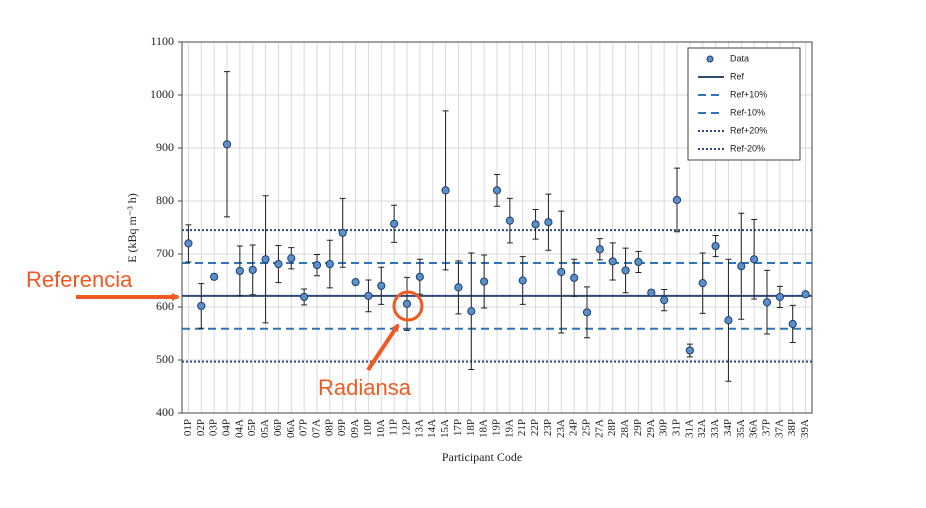 Image resolution: width=926 pixels, height=508 pixels. I want to click on x-tick-label: 27A, so click(599, 428).